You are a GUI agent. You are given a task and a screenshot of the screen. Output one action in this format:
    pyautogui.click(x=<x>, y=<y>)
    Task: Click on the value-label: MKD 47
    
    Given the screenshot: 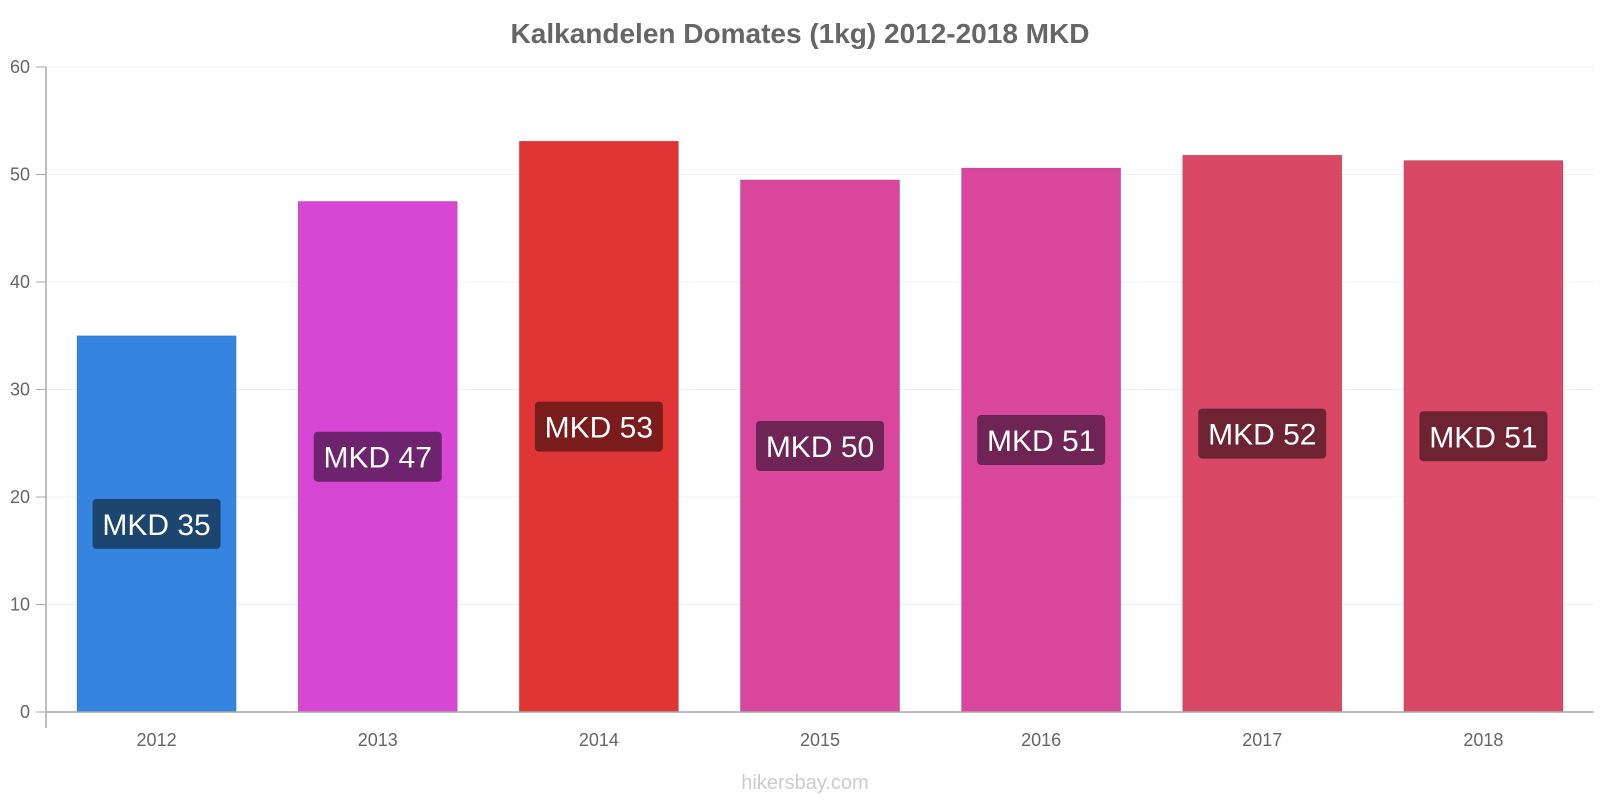 What is the action you would take?
    pyautogui.click(x=378, y=458)
    